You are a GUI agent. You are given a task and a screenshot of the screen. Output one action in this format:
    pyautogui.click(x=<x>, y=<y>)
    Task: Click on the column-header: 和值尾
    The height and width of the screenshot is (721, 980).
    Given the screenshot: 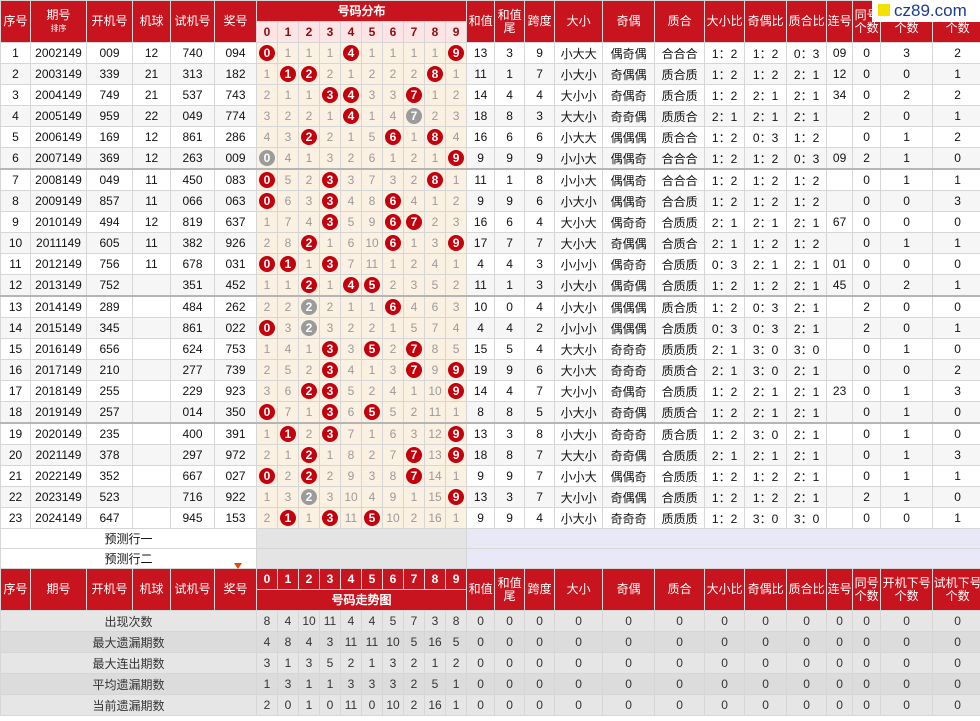 What is the action you would take?
    pyautogui.click(x=510, y=589)
    